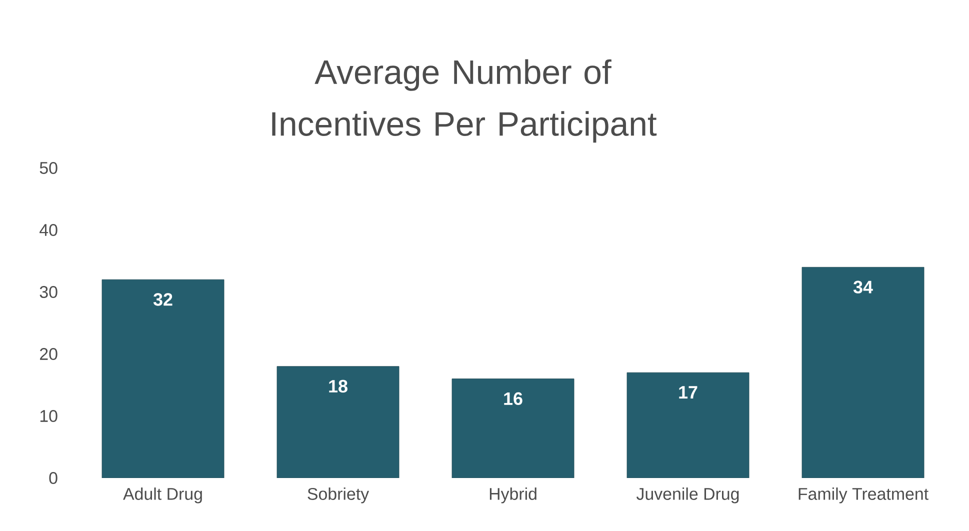 This screenshot has width=969, height=531. Describe the element at coordinates (49, 230) in the screenshot. I see `y-tick-label: 40` at that location.